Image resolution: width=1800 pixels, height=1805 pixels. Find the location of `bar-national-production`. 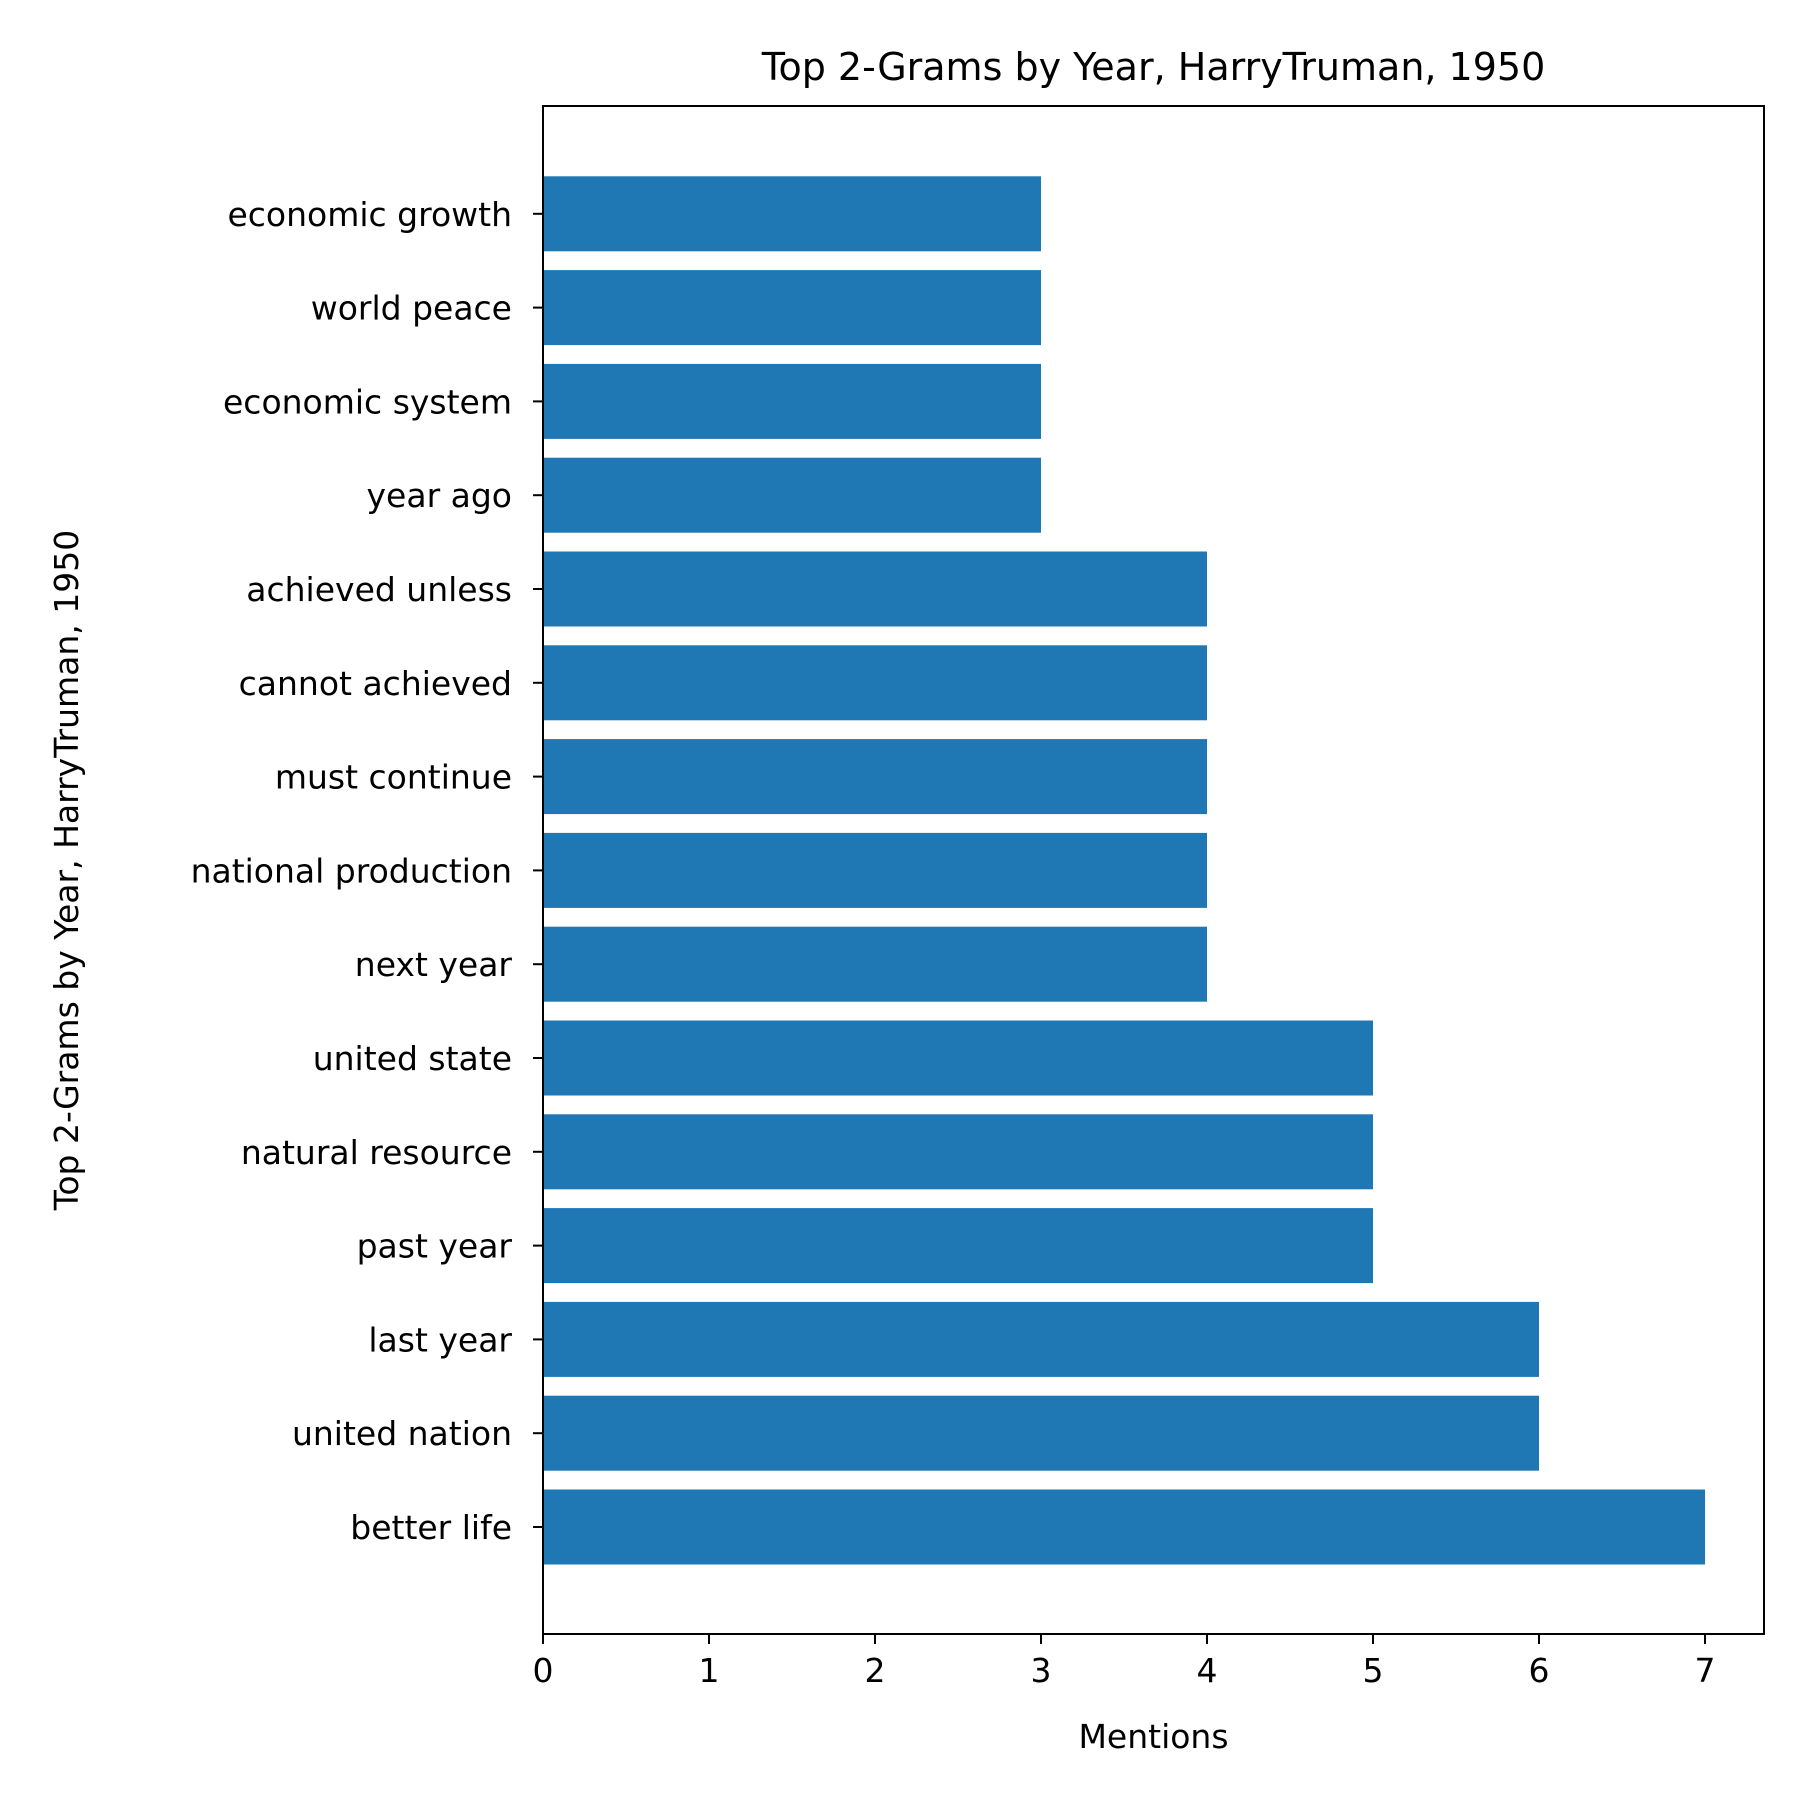

bar-national-production is located at coordinates (875, 870).